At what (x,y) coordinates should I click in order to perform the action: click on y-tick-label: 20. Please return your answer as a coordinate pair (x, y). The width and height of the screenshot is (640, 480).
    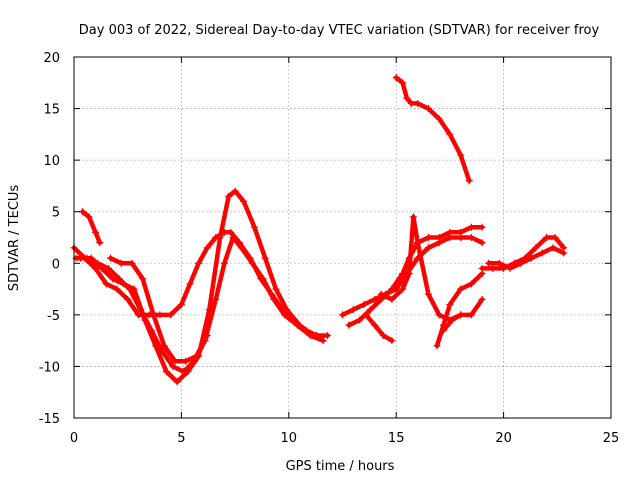
    Looking at the image, I should click on (51, 58).